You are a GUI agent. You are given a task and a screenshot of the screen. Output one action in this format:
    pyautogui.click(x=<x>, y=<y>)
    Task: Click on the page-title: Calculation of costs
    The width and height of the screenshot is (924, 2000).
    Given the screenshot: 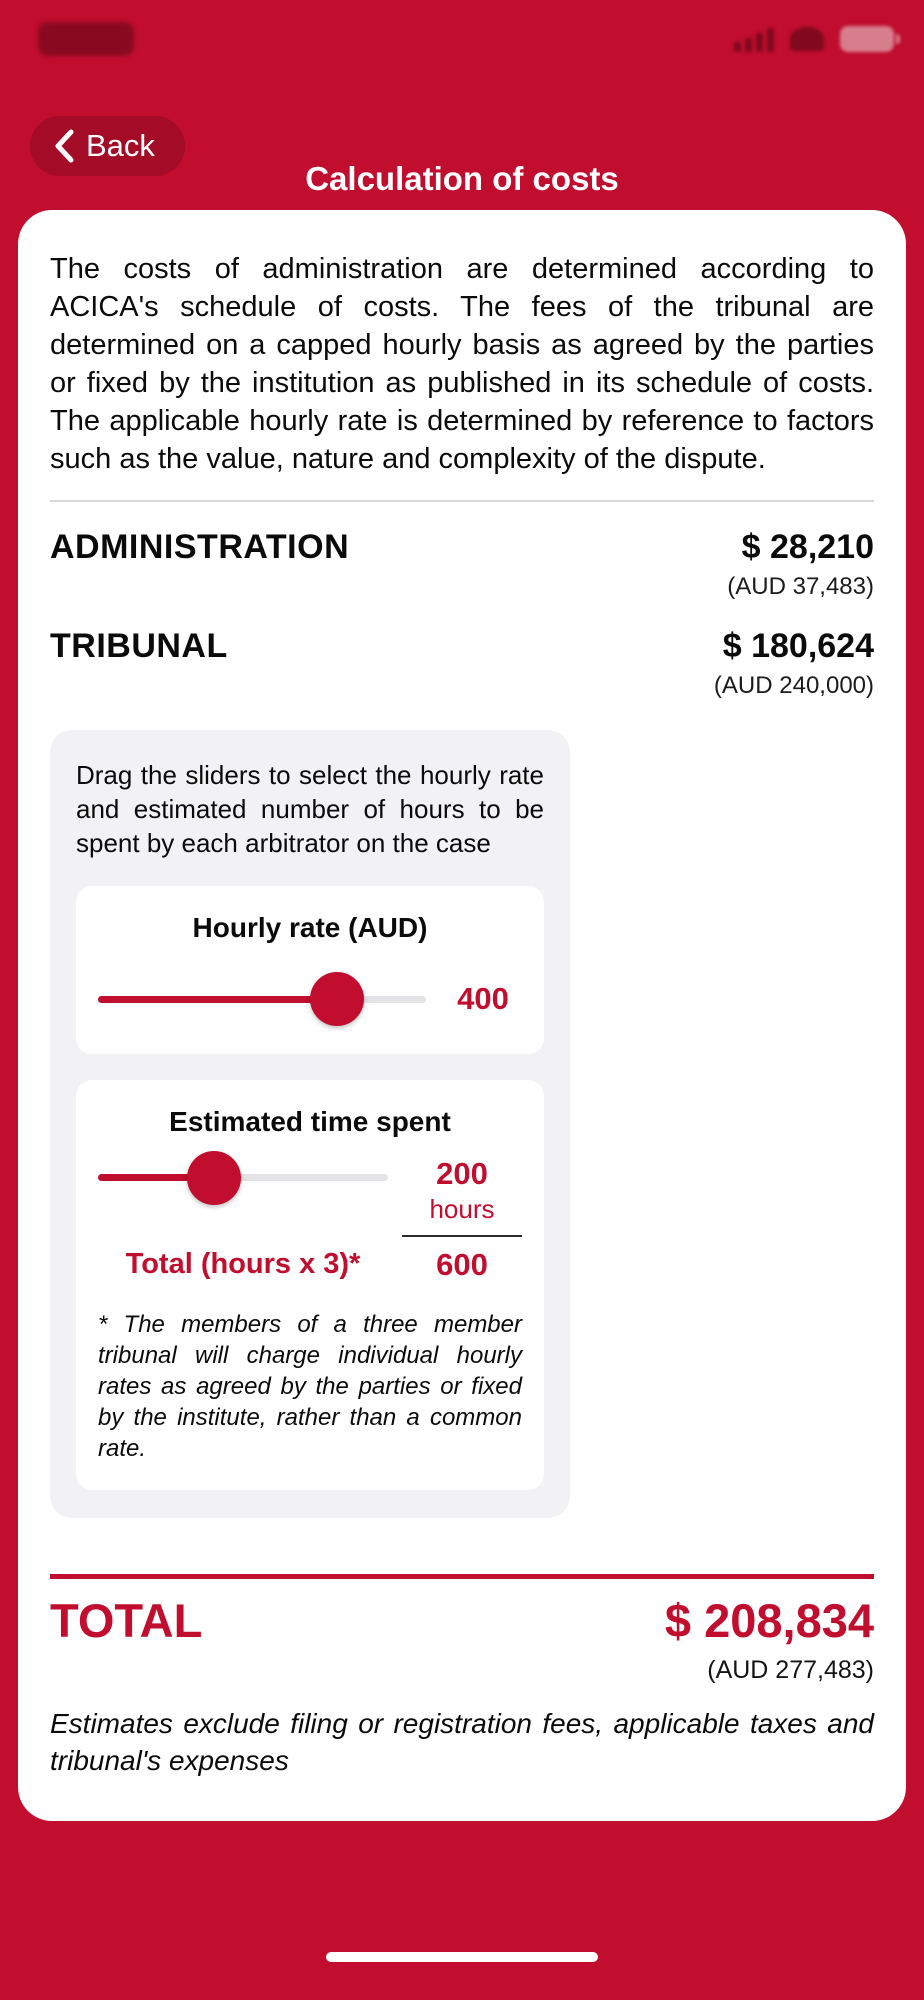 What is the action you would take?
    pyautogui.click(x=462, y=178)
    